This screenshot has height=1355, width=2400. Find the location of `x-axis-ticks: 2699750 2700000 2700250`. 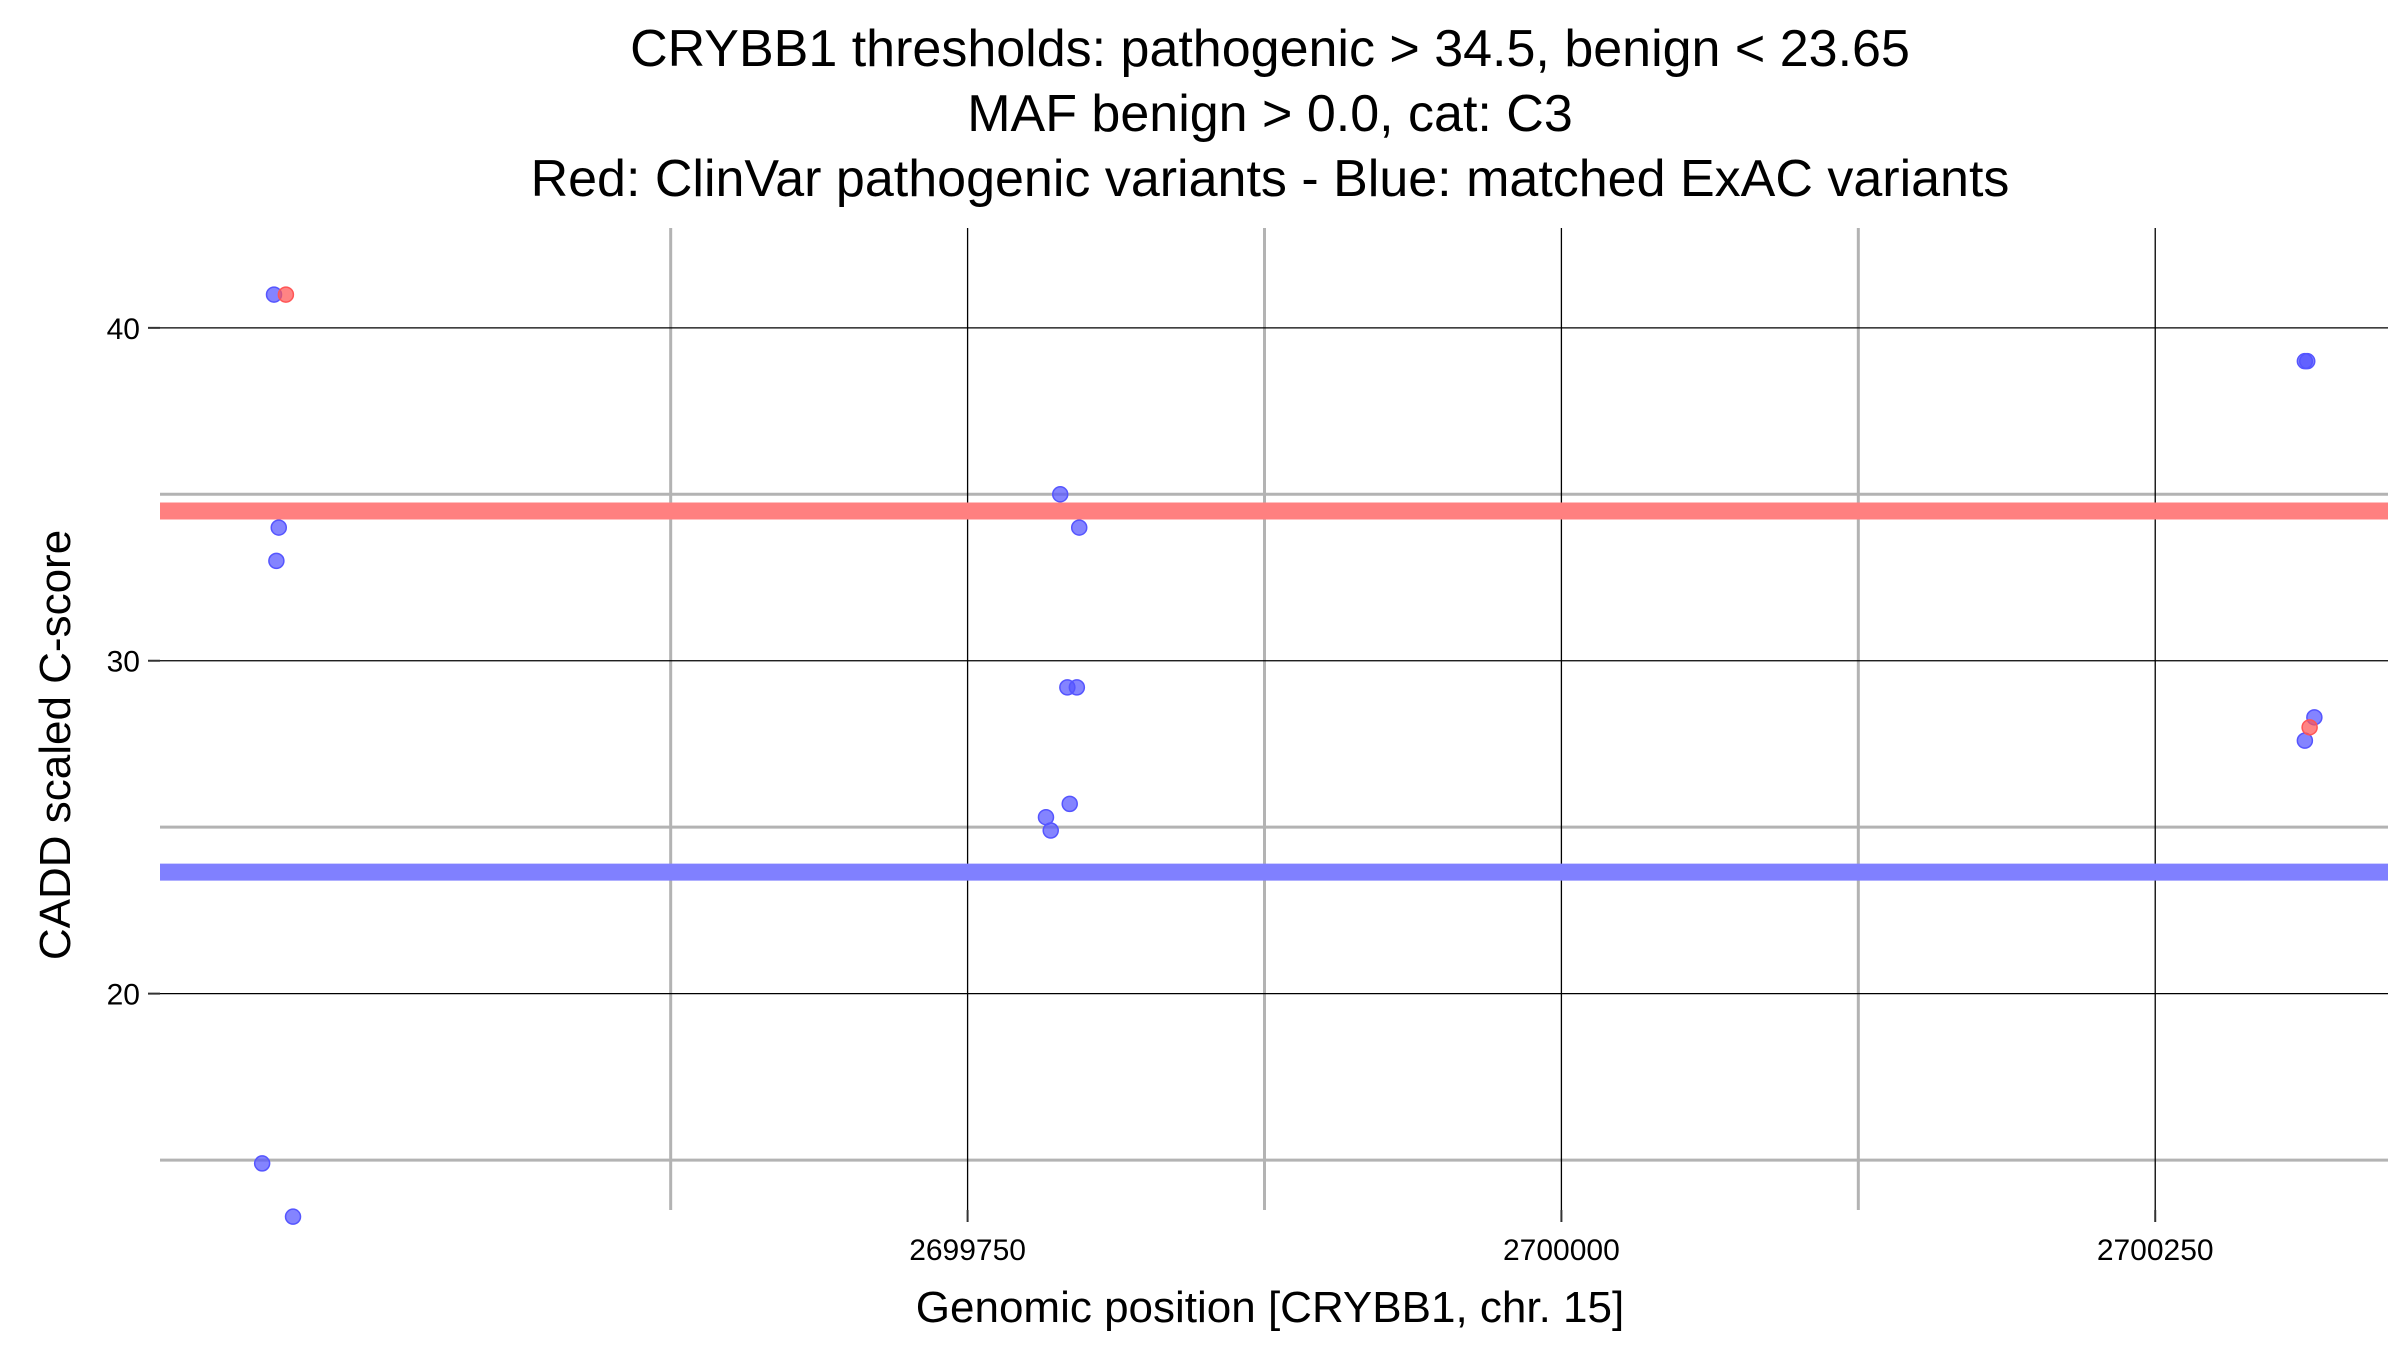

x-axis-ticks: 2699750 2700000 2700250 is located at coordinates (1561, 1238).